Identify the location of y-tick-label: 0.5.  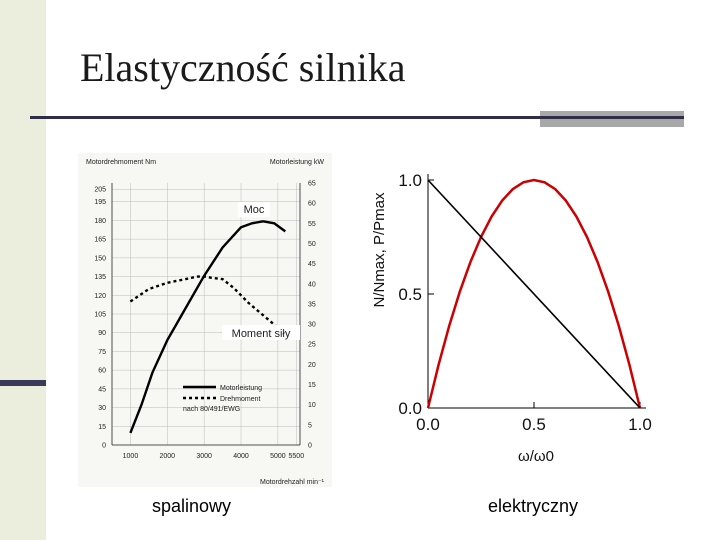
(410, 294).